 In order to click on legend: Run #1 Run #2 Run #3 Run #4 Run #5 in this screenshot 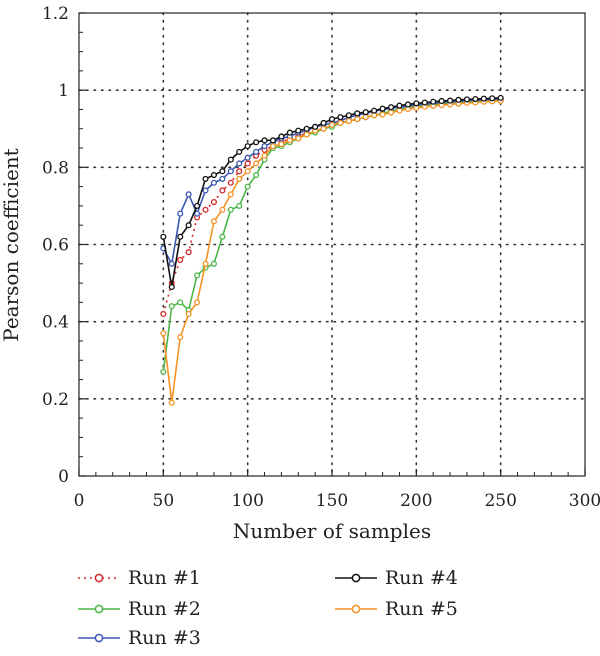, I will do `click(268, 608)`.